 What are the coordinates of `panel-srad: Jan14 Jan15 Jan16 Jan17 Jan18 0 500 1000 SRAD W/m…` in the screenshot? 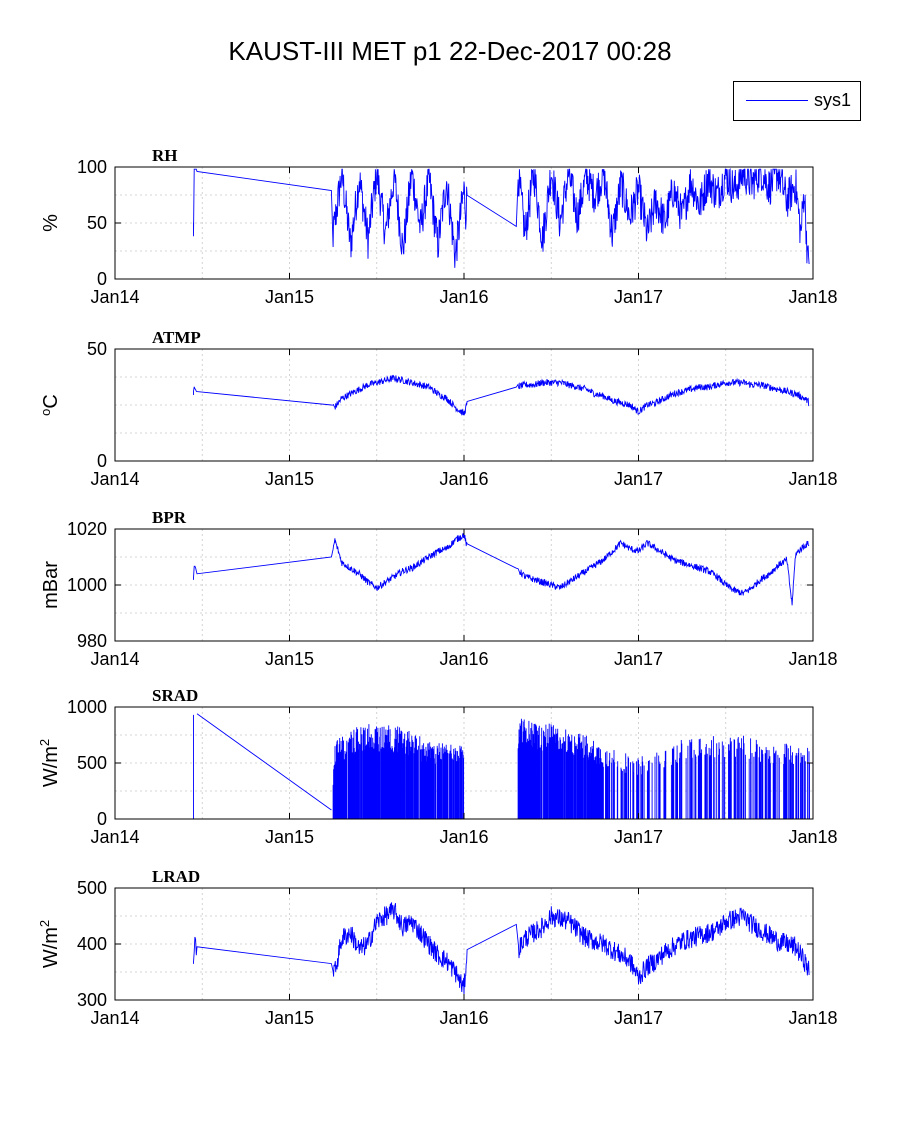 It's located at (437, 766).